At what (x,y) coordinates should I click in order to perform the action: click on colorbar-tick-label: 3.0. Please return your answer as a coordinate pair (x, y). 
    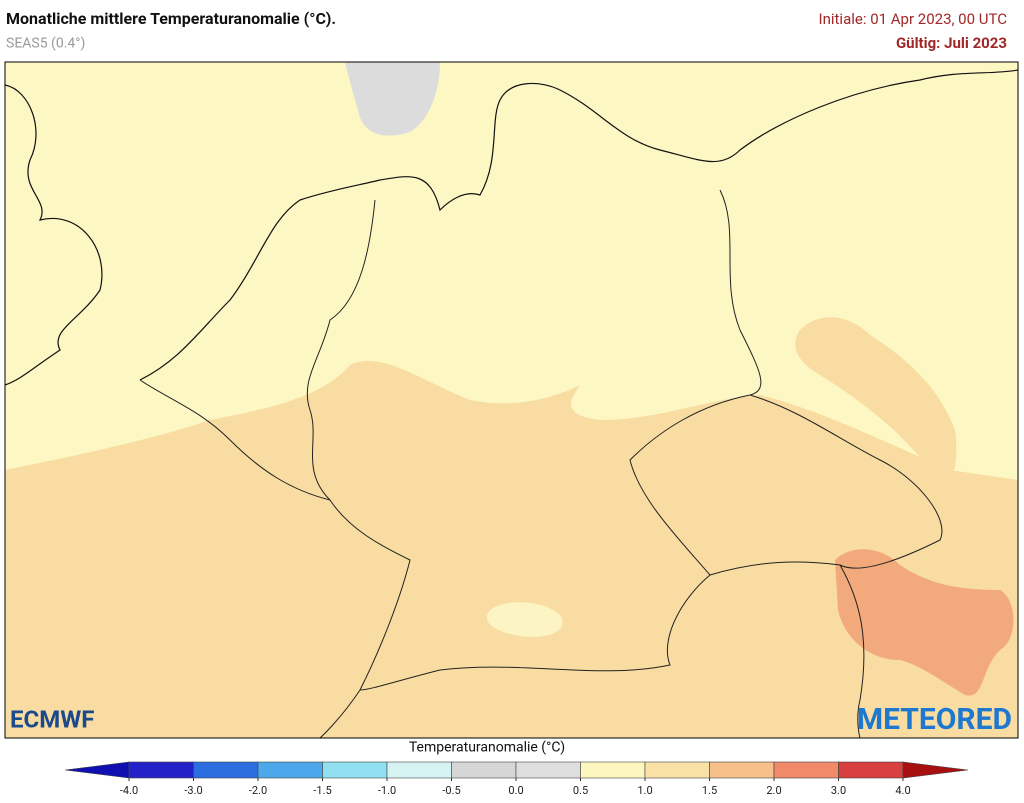
    Looking at the image, I should click on (838, 790).